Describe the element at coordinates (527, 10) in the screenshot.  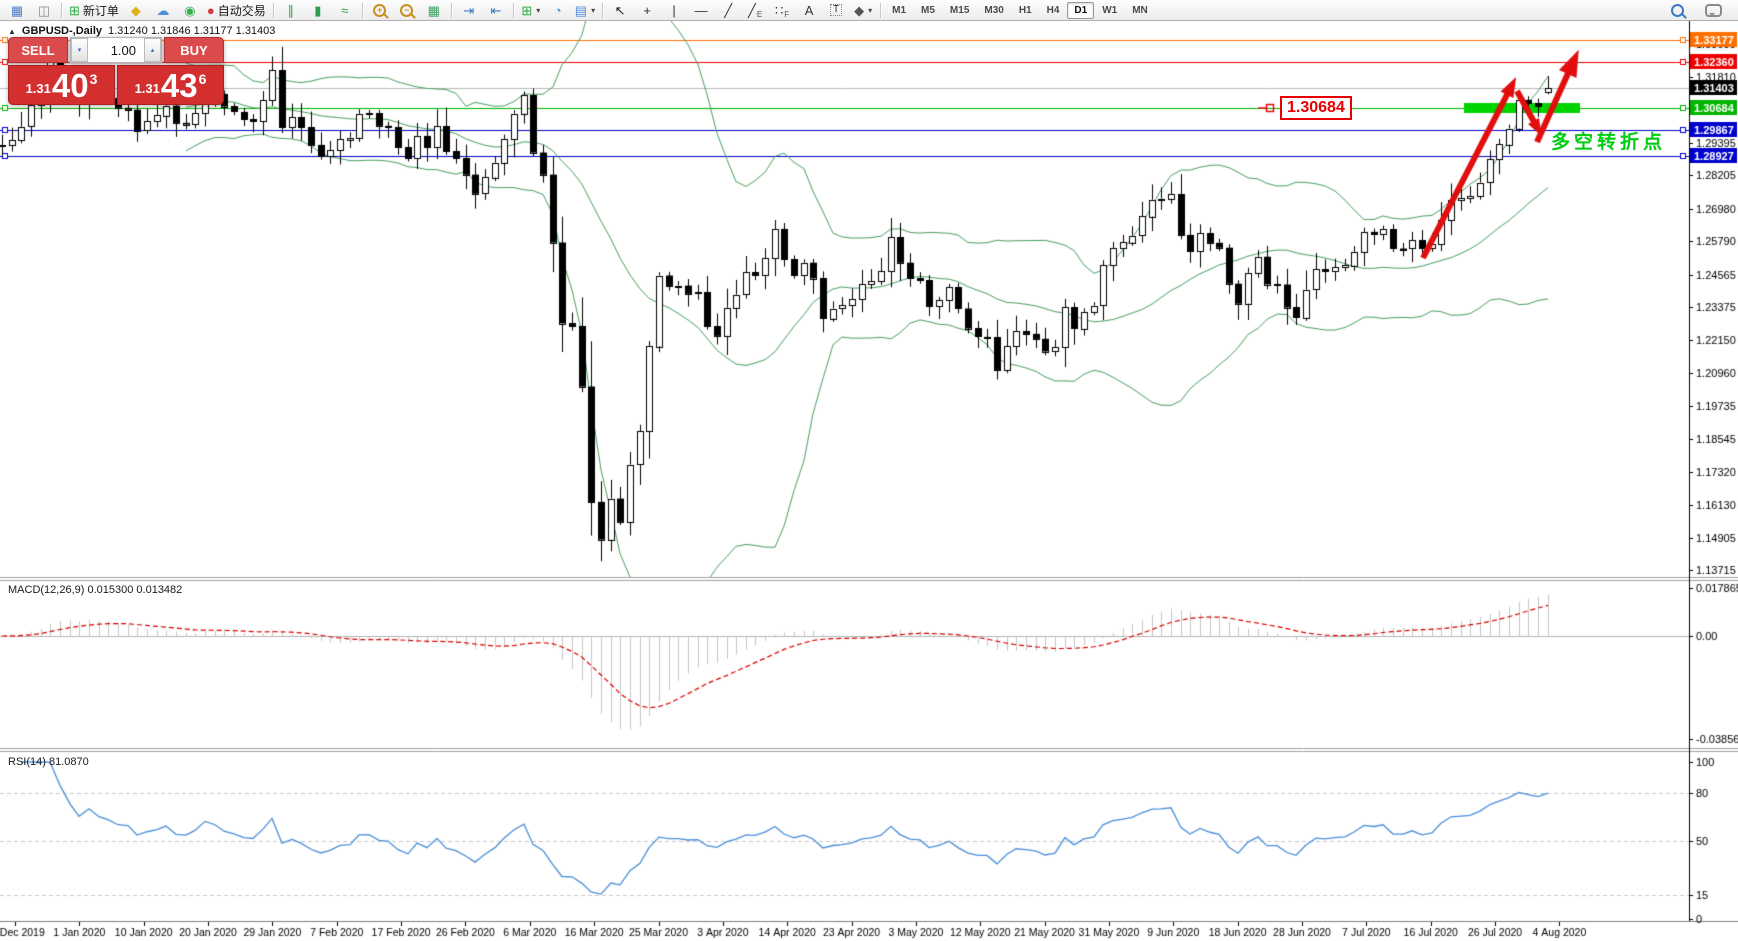
I see `new-chart-button-glyph: ⊞` at that location.